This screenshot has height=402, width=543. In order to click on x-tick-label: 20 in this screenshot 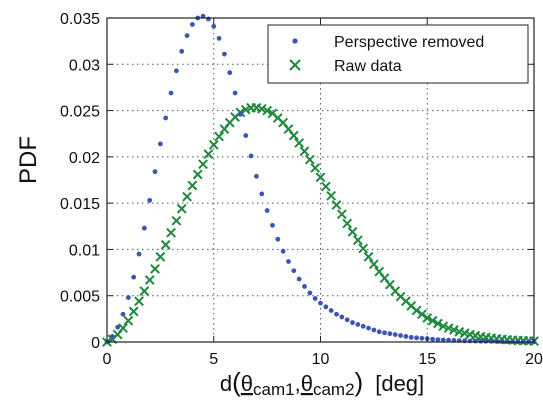, I will do `click(534, 359)`.